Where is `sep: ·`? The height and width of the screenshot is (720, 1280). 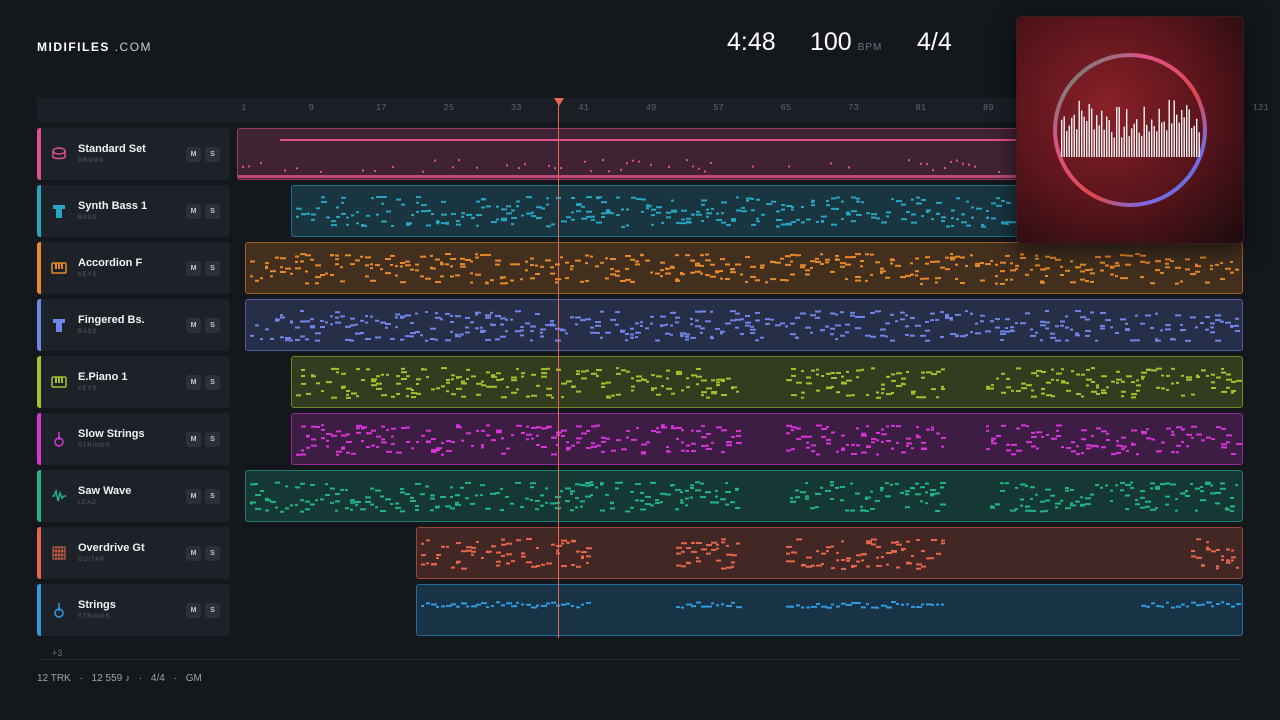 sep: · is located at coordinates (81, 678).